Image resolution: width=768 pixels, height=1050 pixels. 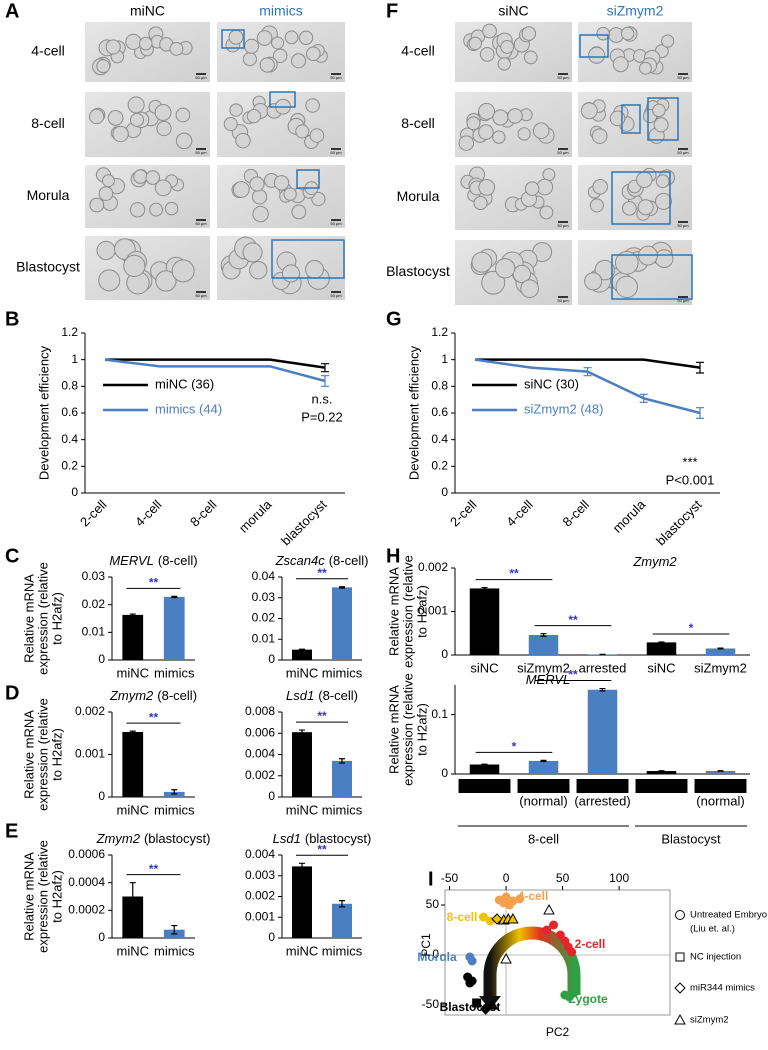 I want to click on y-tick-label: 0.02, so click(x=264, y=618).